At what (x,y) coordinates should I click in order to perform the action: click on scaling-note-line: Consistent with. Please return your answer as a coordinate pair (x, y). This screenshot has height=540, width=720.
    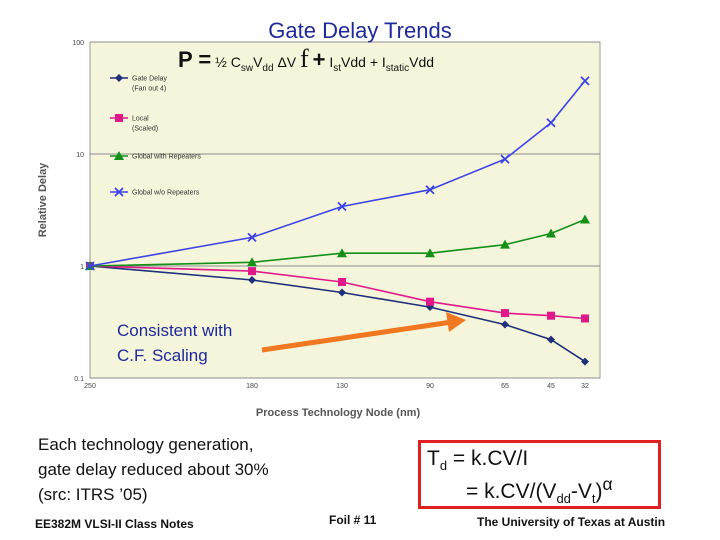
    Looking at the image, I should click on (175, 330).